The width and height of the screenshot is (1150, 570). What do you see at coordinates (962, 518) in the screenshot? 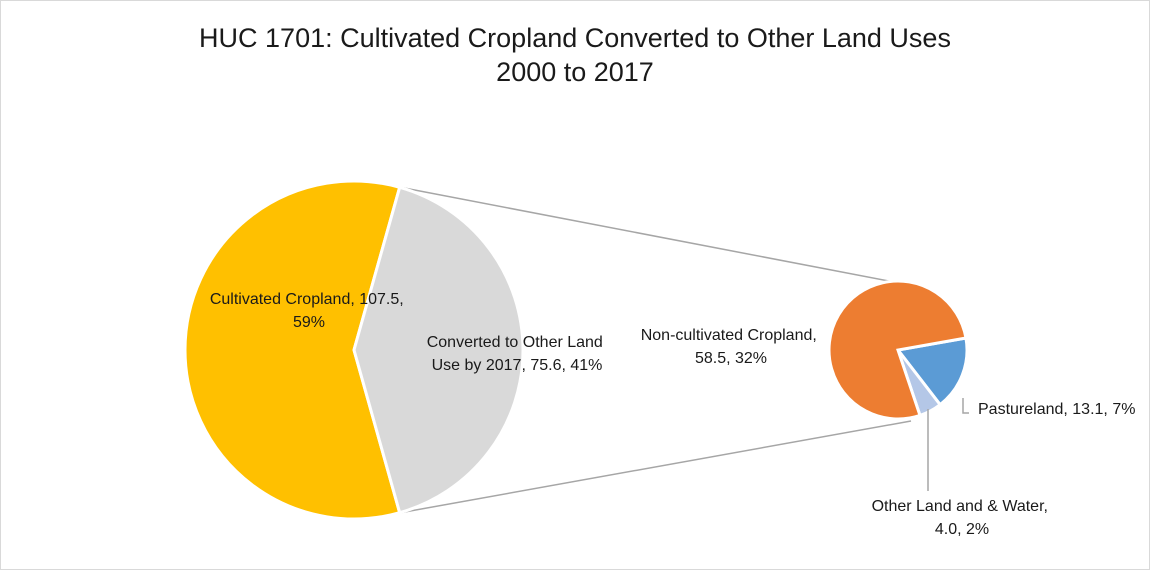
I see `data-label-other-land-water: Other Land and & Water, 4.0, 2%` at bounding box center [962, 518].